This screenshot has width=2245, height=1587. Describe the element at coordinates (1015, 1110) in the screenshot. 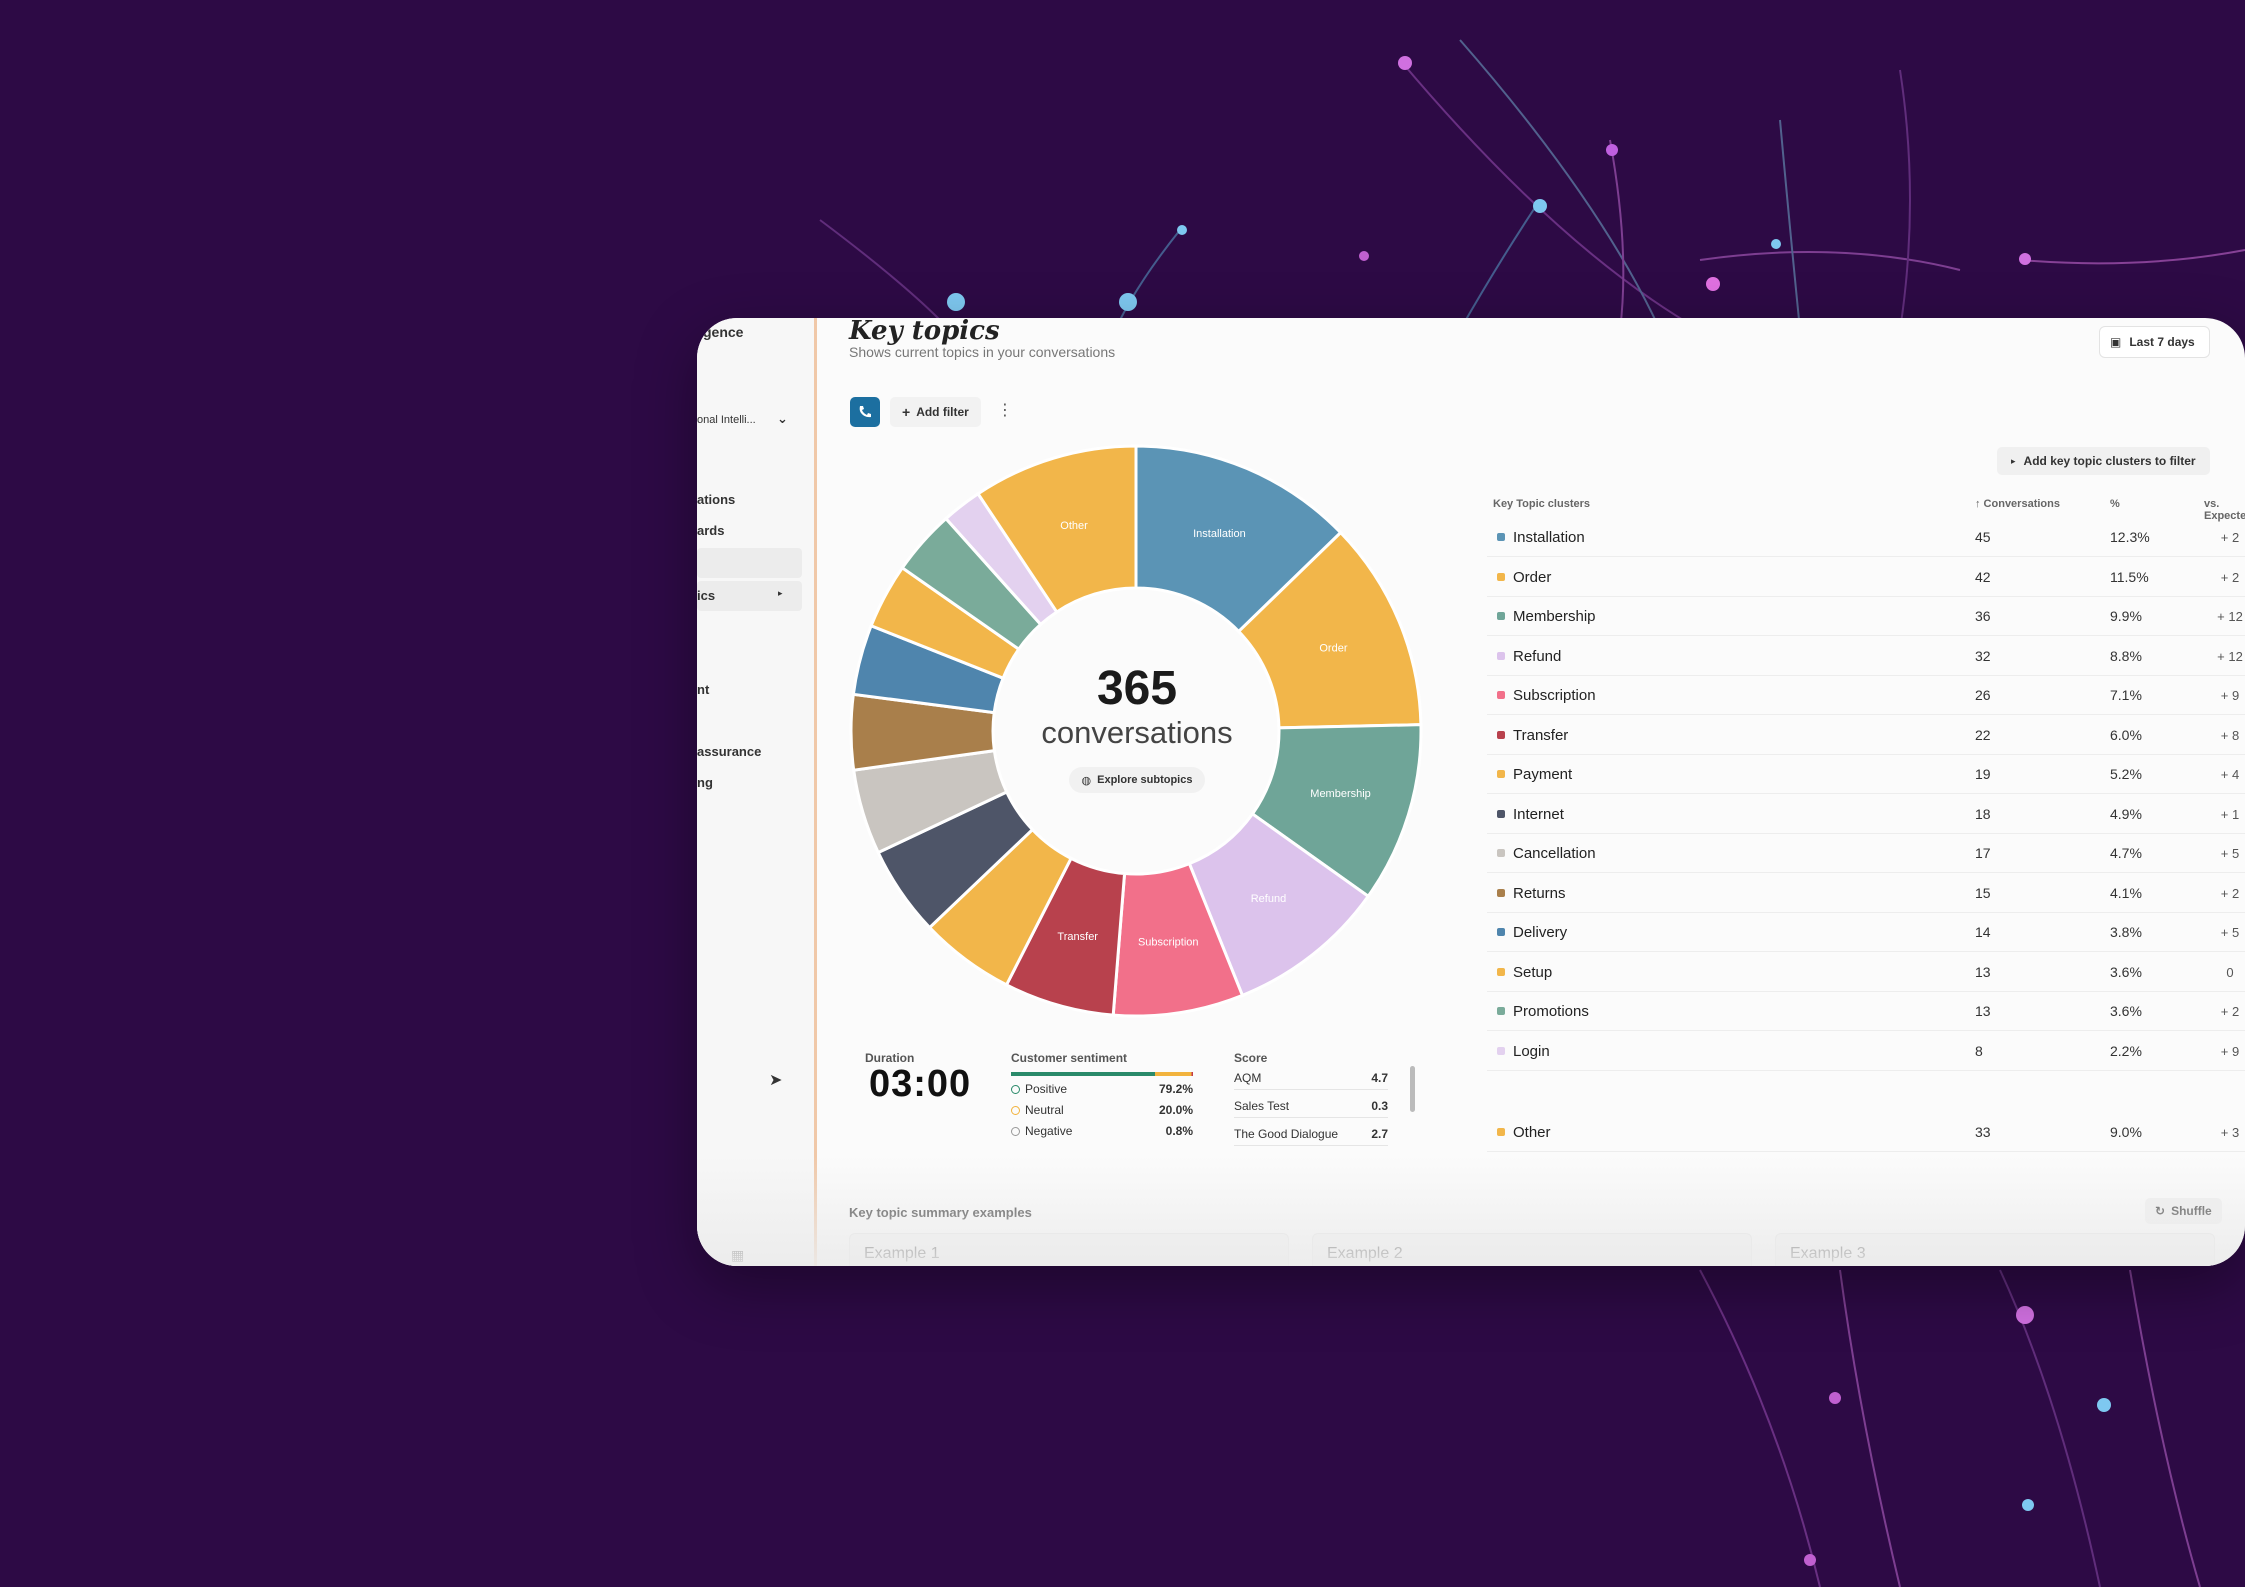

I see `neutral-dot-icon` at that location.